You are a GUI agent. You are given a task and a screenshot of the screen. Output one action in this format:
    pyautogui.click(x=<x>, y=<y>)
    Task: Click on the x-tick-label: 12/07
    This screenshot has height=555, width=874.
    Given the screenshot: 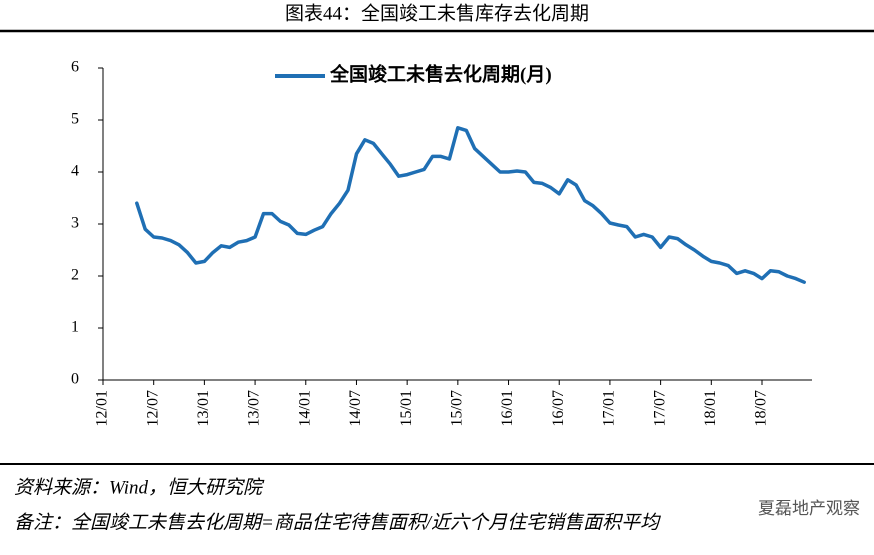 What is the action you would take?
    pyautogui.click(x=152, y=408)
    